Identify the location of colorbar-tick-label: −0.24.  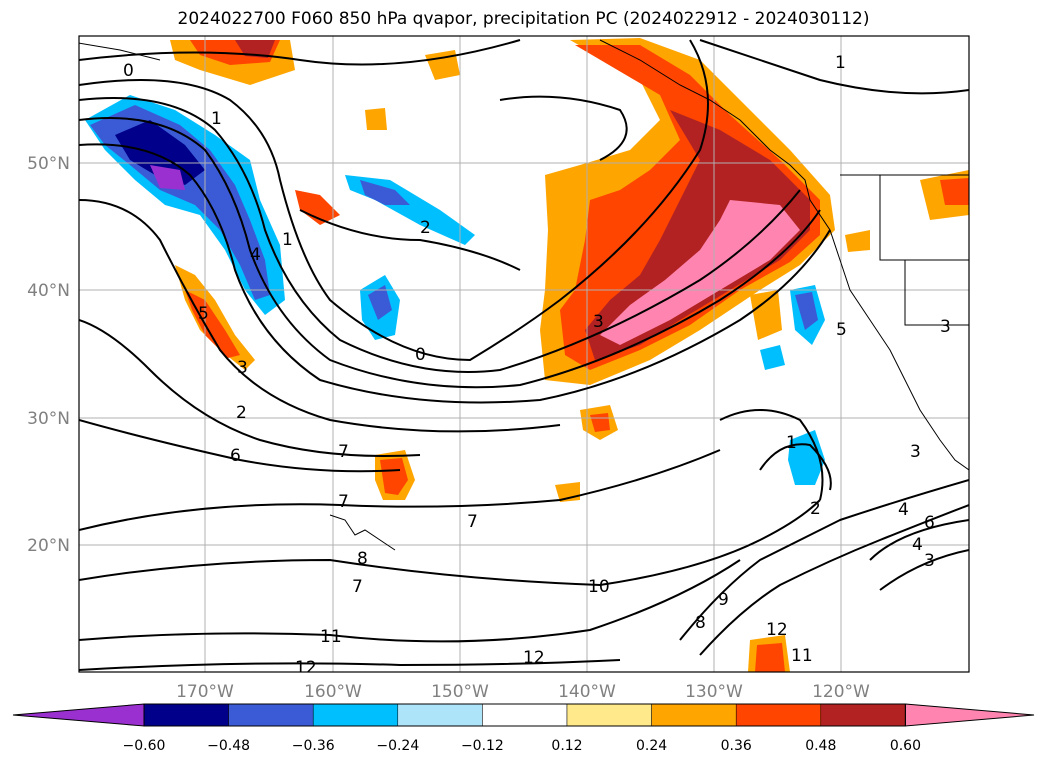
(397, 746).